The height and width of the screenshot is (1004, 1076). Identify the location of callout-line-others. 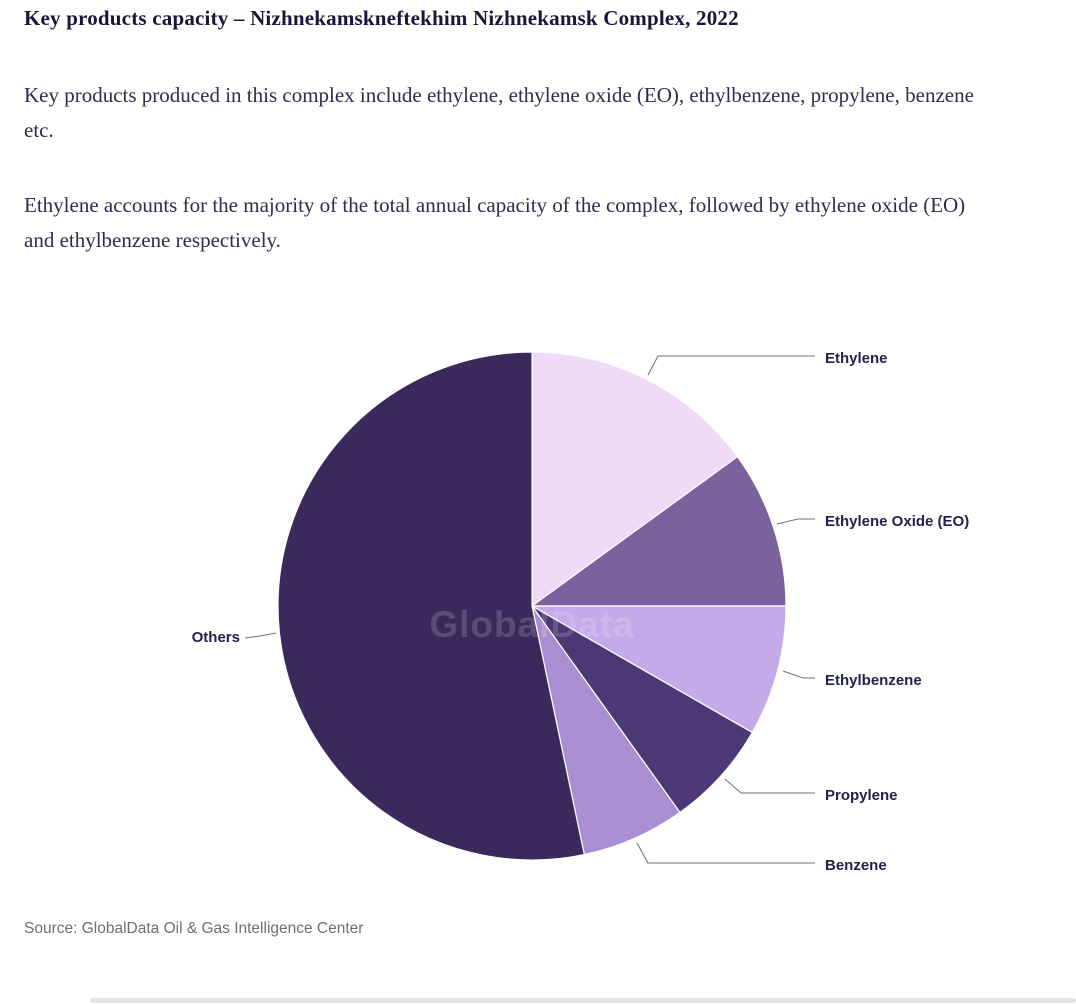
(260, 635).